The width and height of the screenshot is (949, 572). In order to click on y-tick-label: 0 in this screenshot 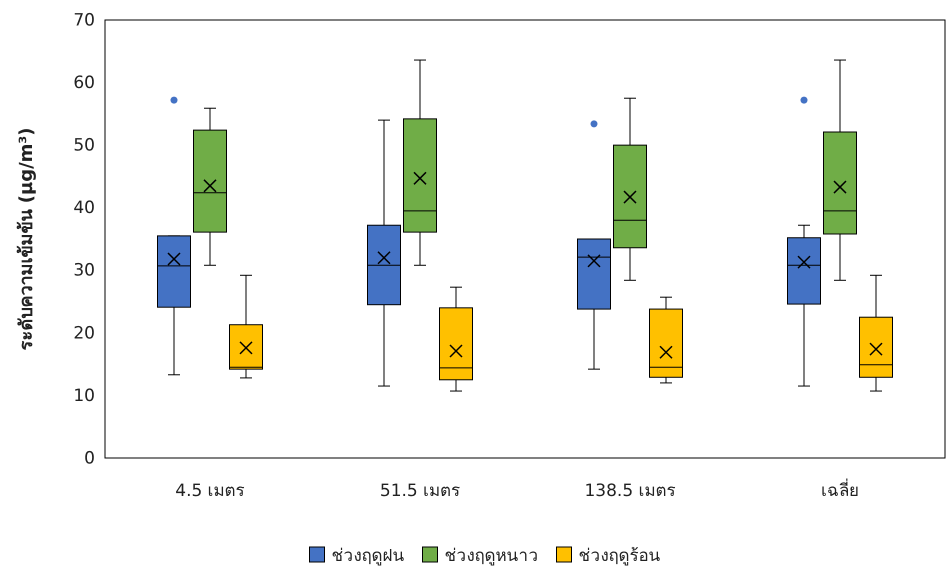, I will do `click(89, 458)`.